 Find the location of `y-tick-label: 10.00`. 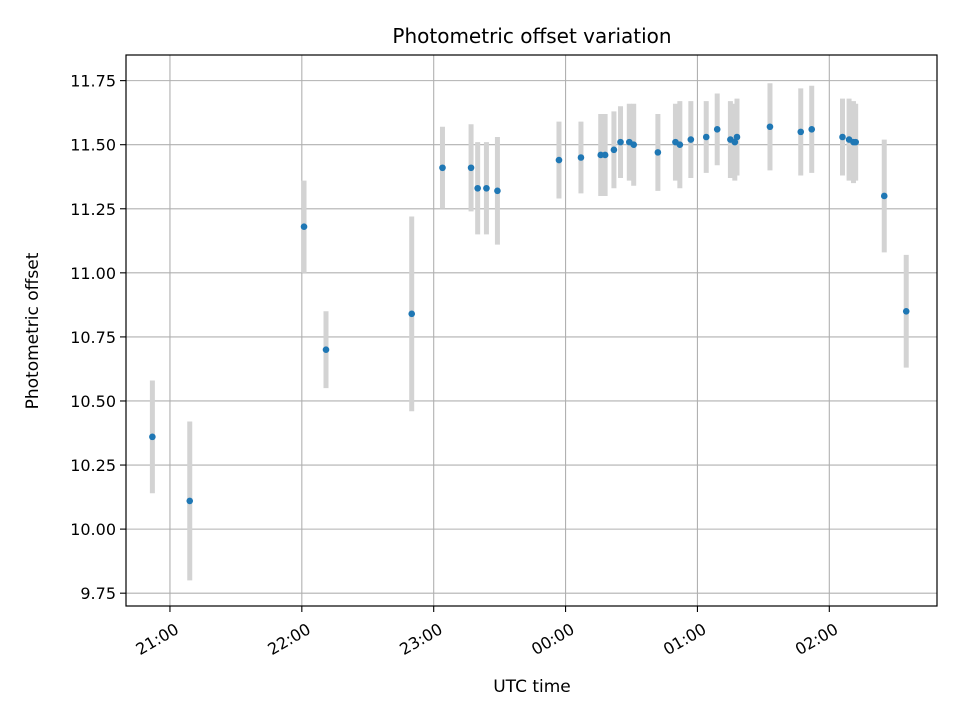

y-tick-label: 10.00 is located at coordinates (93, 529).